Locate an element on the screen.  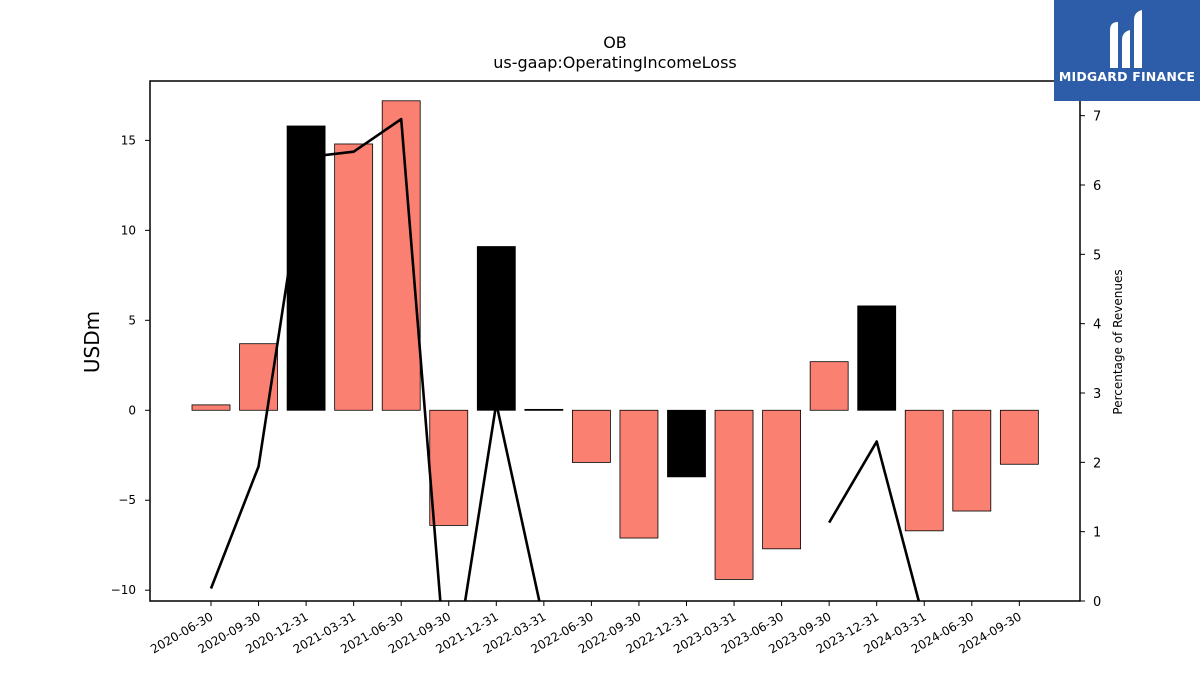
y2-tick-label: 6 is located at coordinates (1097, 186).